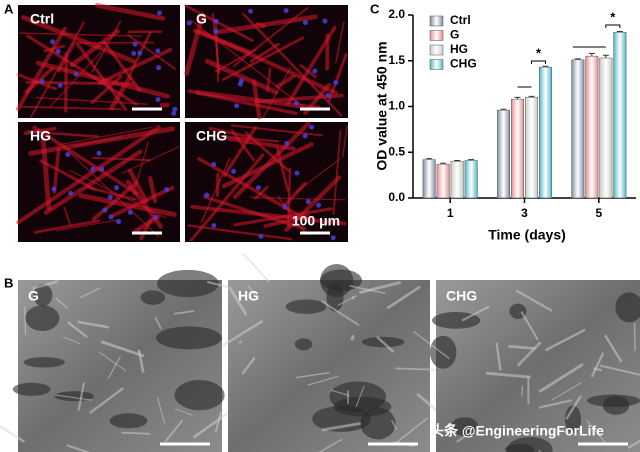 This screenshot has height=452, width=640. Describe the element at coordinates (316, 221) in the screenshot. I see `scale-bar-label: 100 μm` at that location.